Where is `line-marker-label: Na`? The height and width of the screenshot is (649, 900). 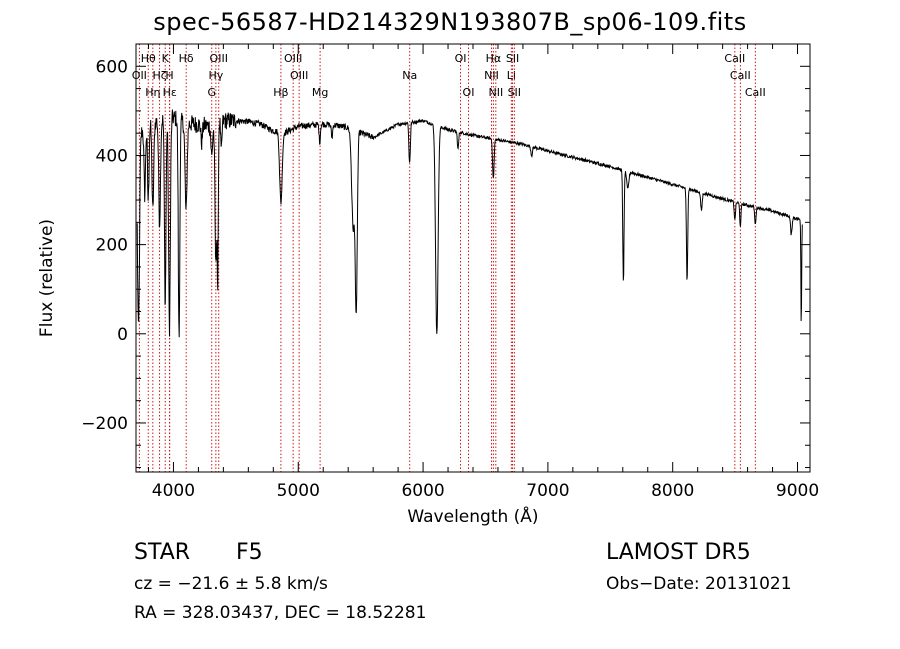
line-marker-label: Na is located at coordinates (409, 75).